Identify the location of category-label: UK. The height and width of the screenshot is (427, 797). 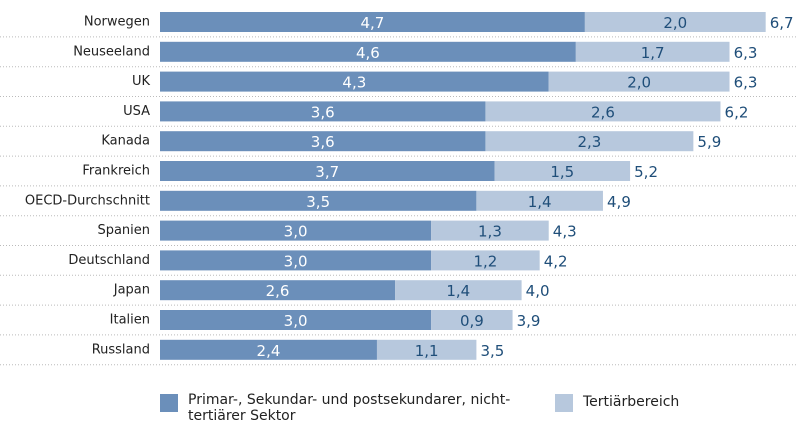
(141, 81).